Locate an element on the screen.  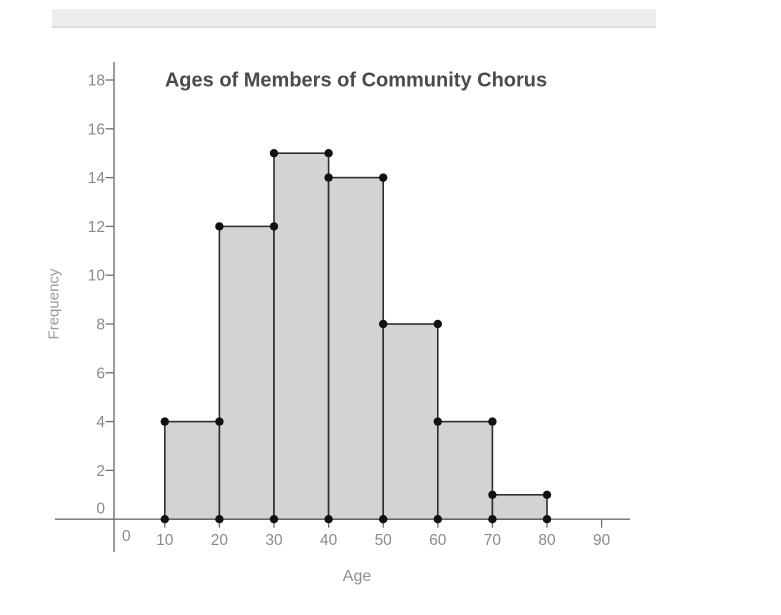
y-tick-label: 14 is located at coordinates (97, 178).